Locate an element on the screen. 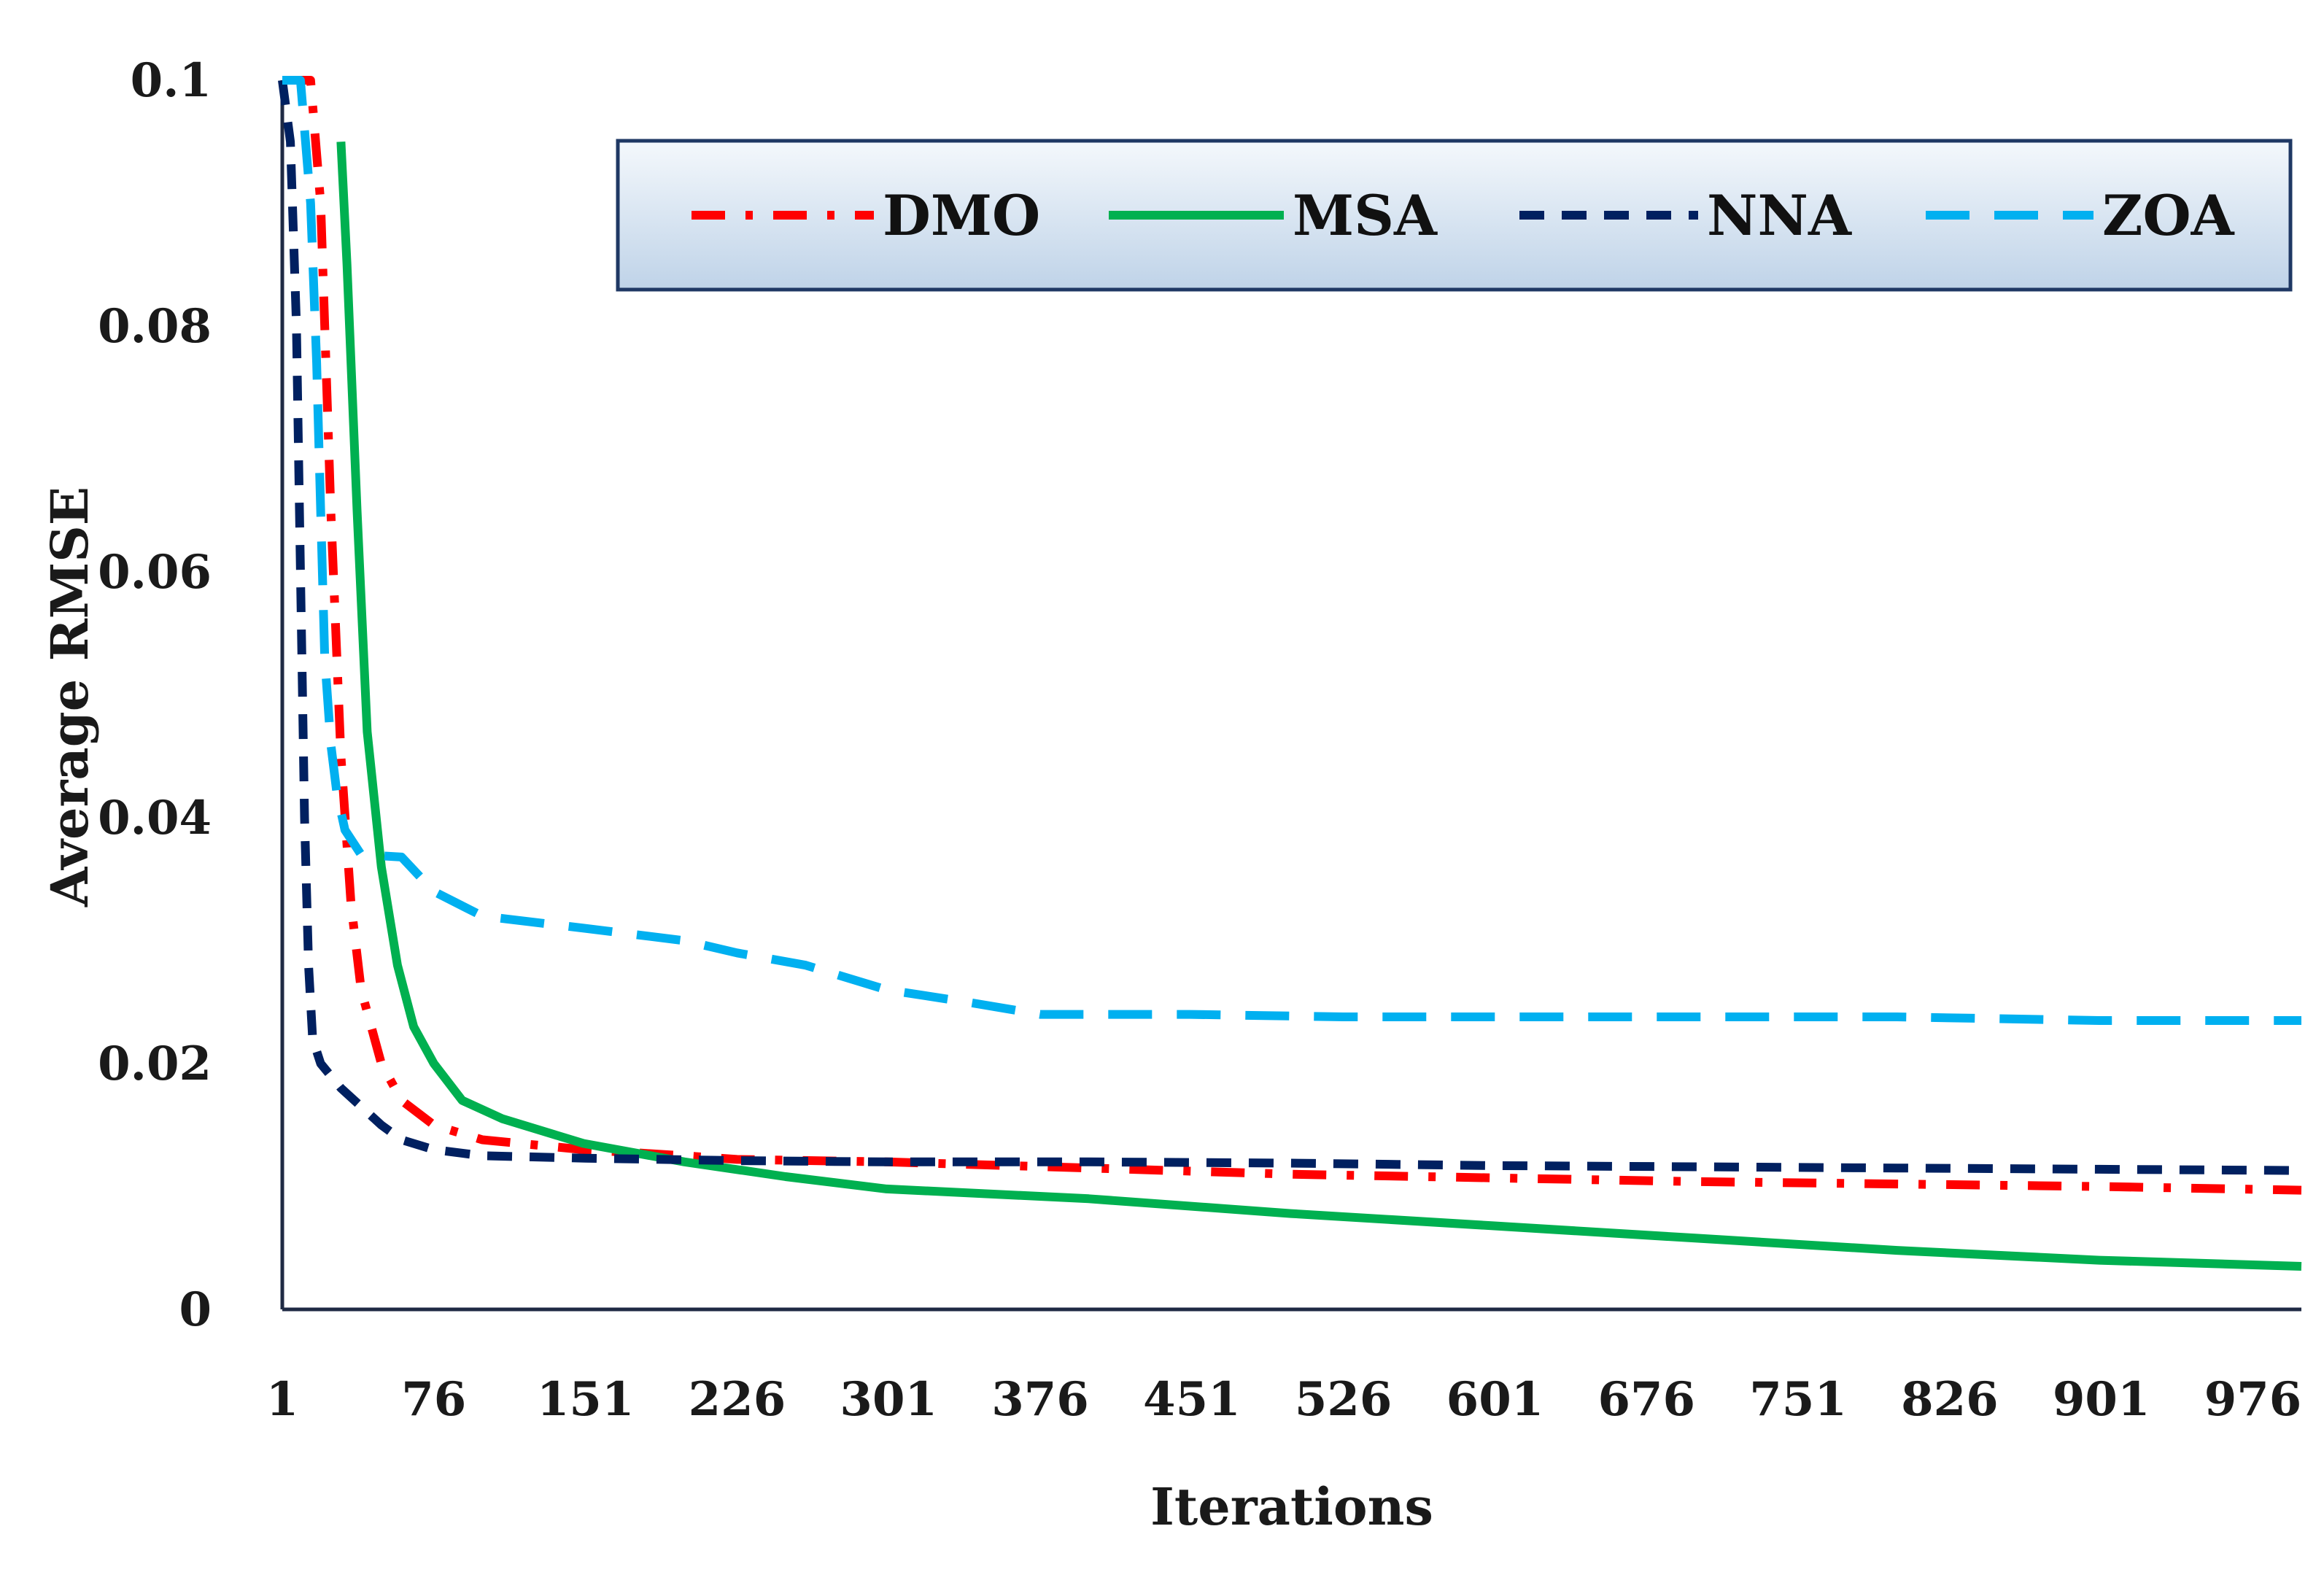 This screenshot has width=2324, height=1572. y-tick-label: 0.04 is located at coordinates (155, 818).